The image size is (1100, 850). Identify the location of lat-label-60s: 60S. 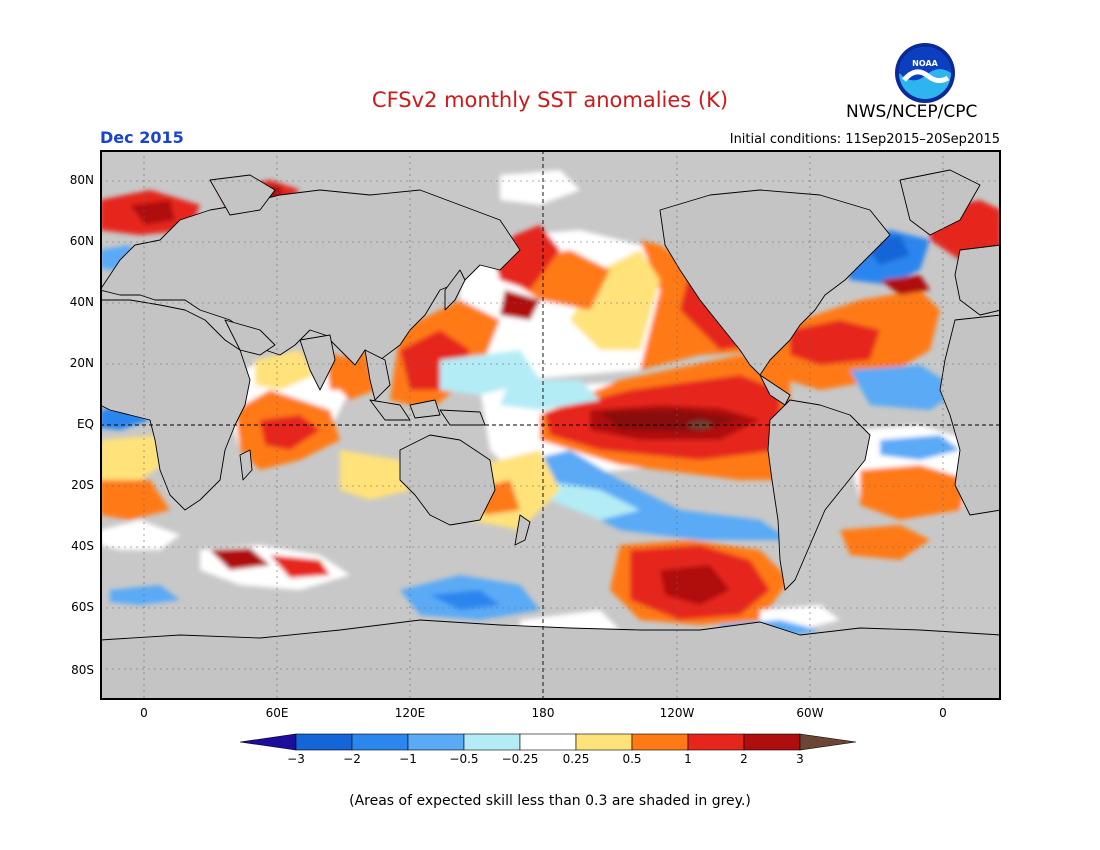
(82, 607).